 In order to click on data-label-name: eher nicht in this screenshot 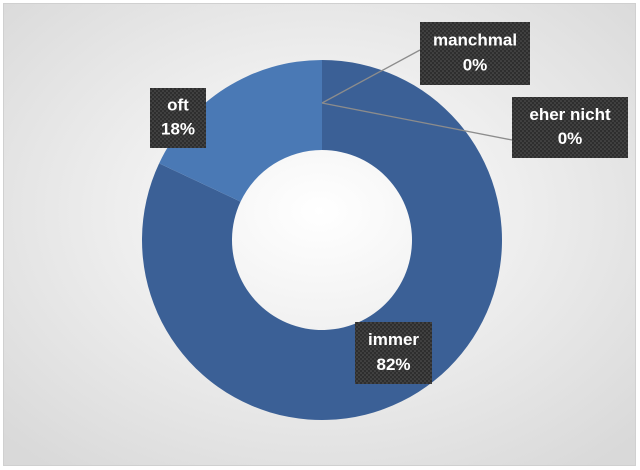, I will do `click(570, 114)`.